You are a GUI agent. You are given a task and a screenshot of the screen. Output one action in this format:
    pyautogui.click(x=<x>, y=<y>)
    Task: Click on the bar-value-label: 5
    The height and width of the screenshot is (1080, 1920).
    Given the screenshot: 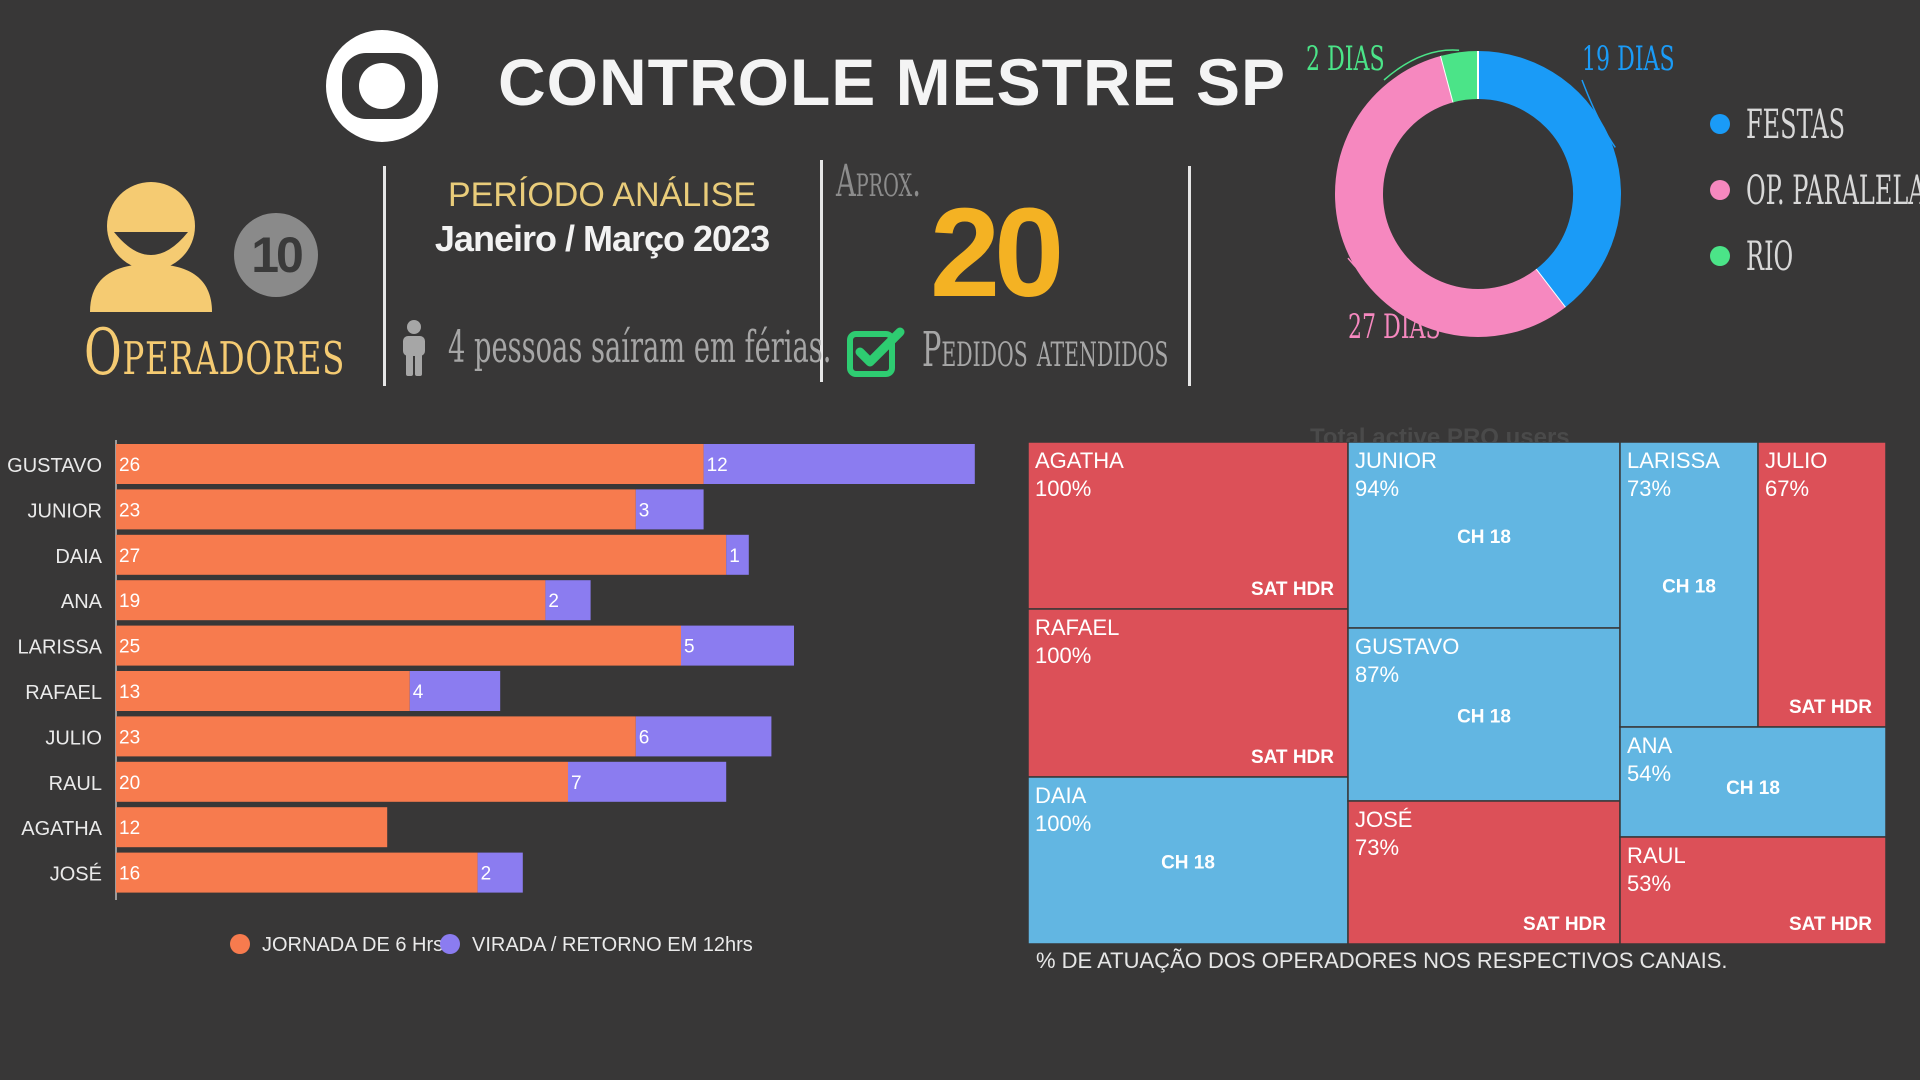 What is the action you would take?
    pyautogui.click(x=689, y=647)
    